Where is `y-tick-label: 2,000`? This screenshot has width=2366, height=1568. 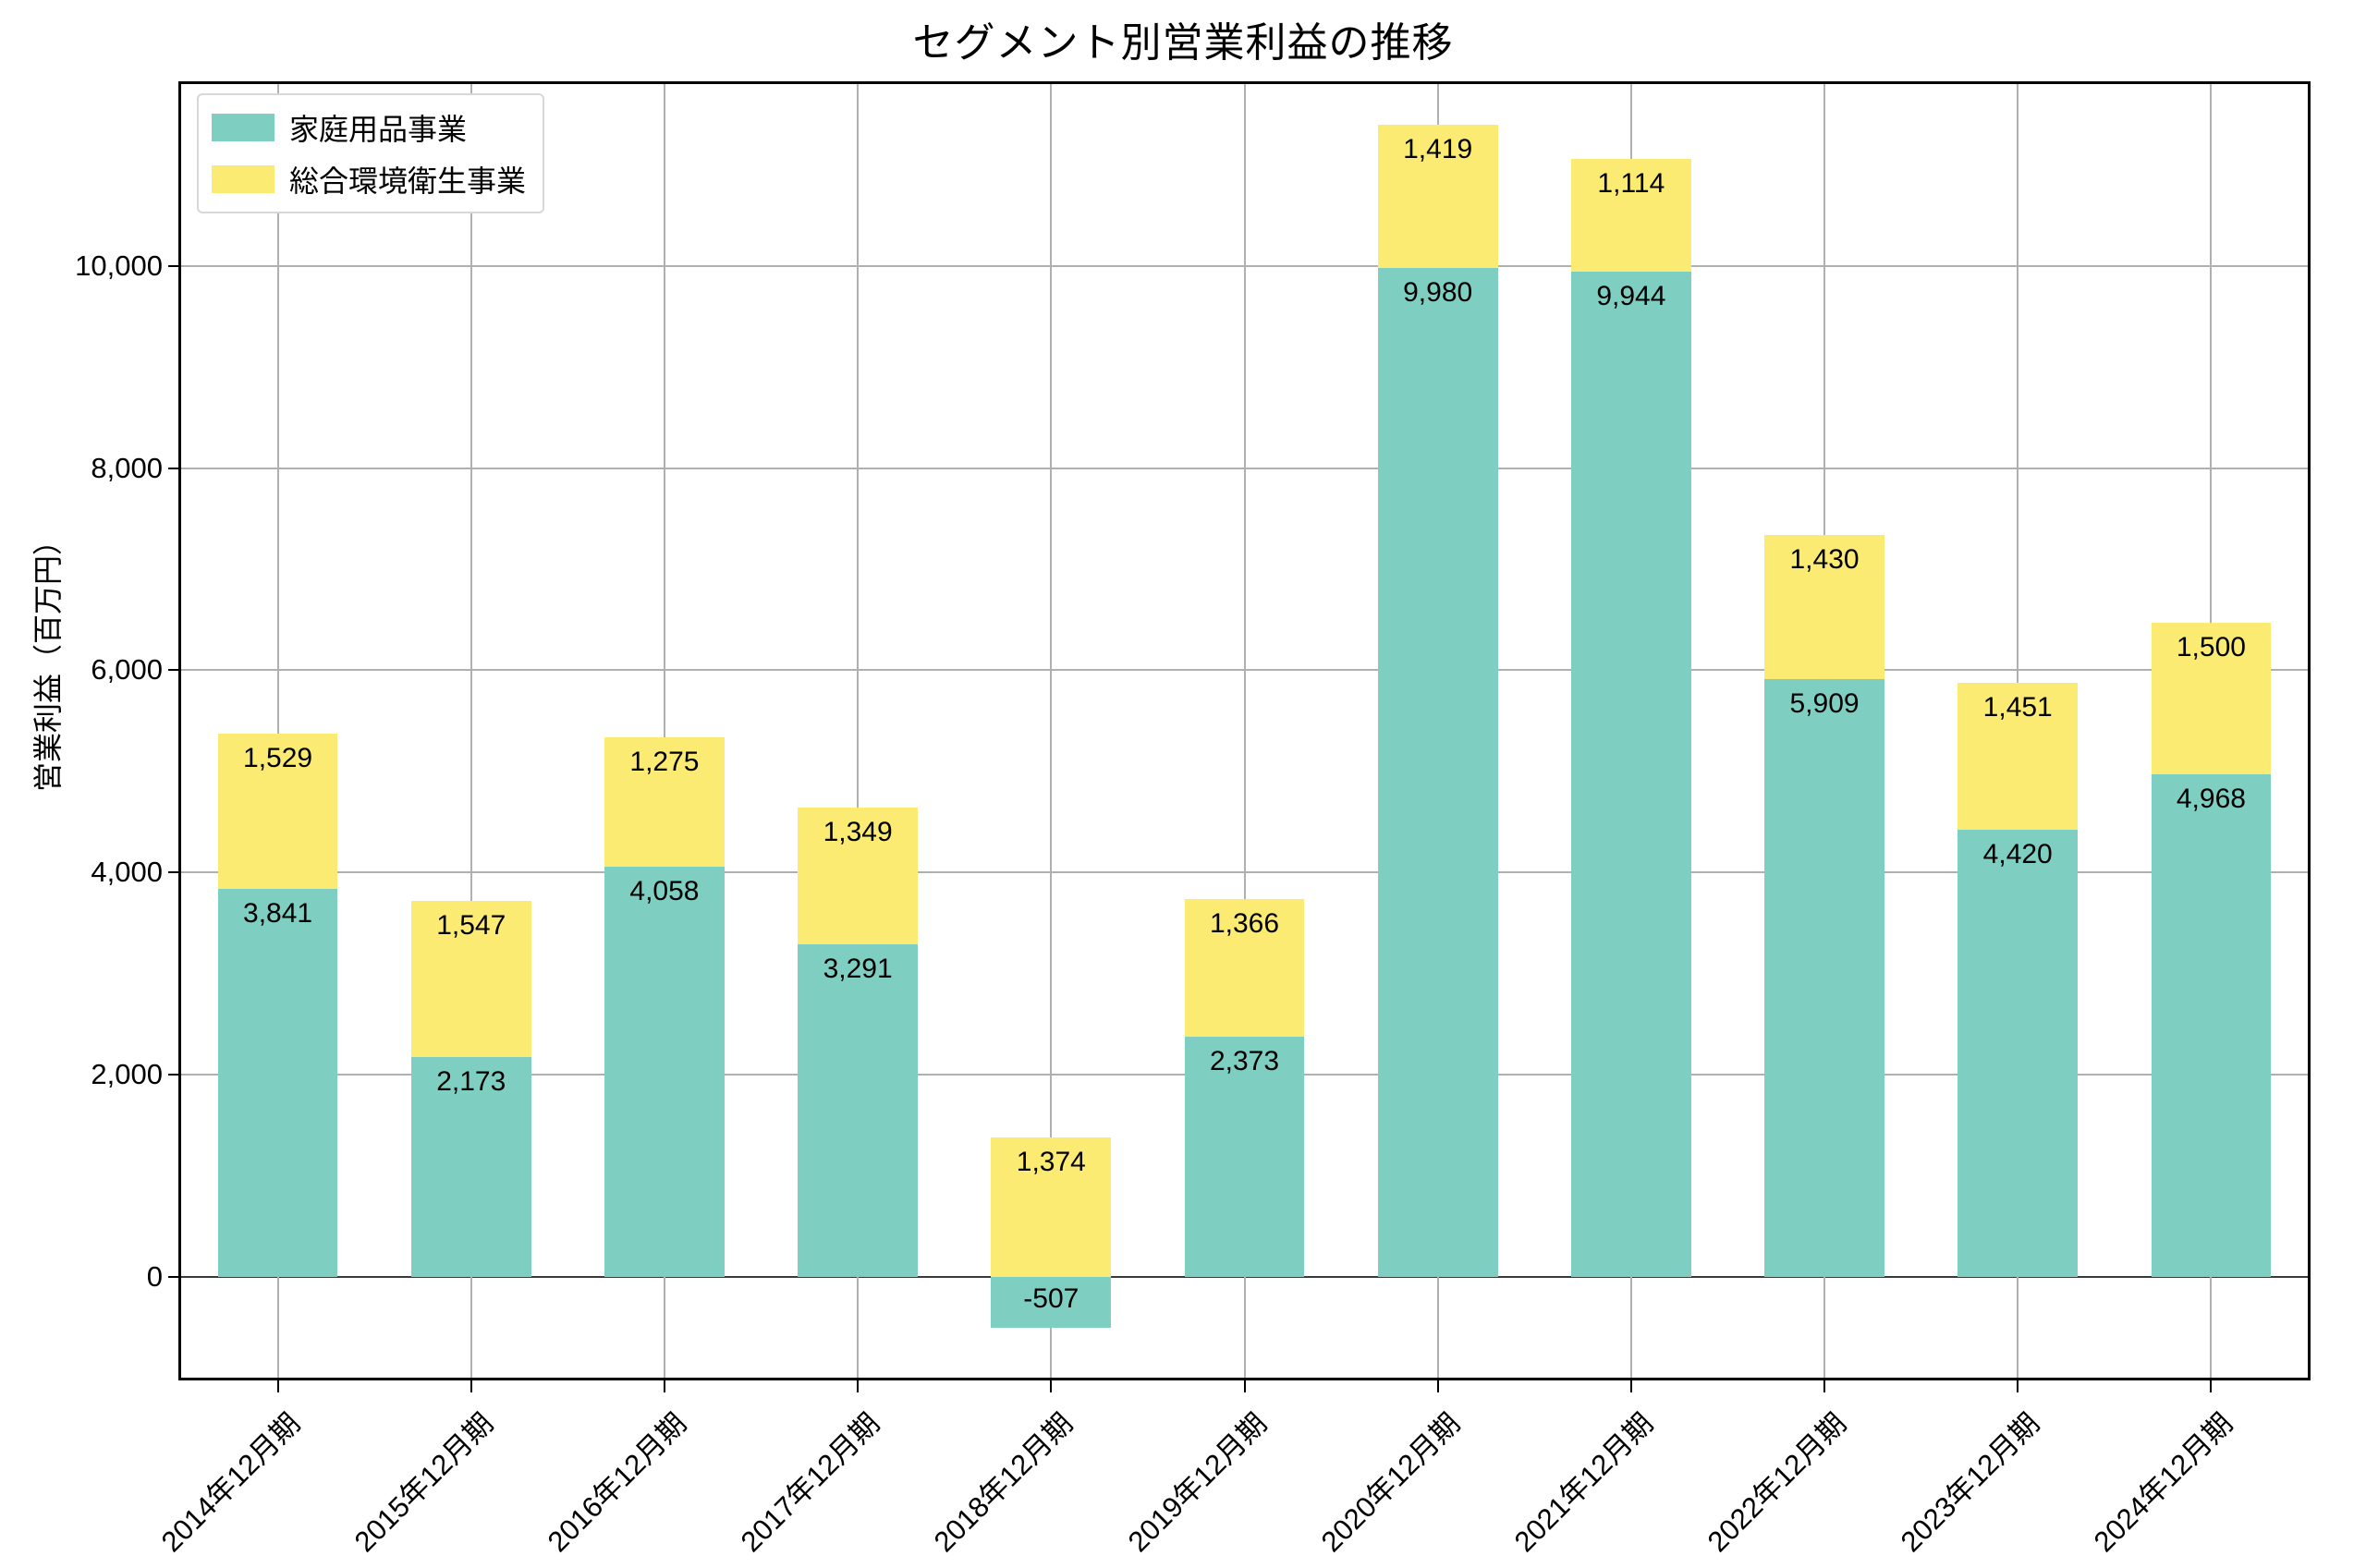
y-tick-label: 2,000 is located at coordinates (127, 1073).